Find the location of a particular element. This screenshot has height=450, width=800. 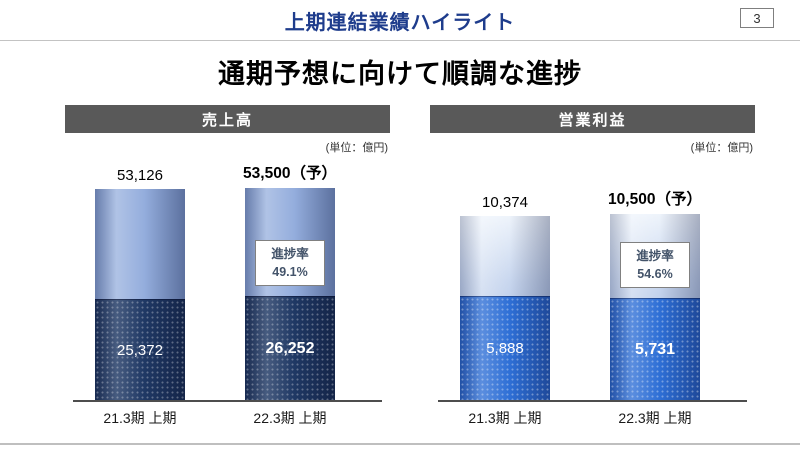

bar-lower-segment: 26,252 is located at coordinates (290, 348).